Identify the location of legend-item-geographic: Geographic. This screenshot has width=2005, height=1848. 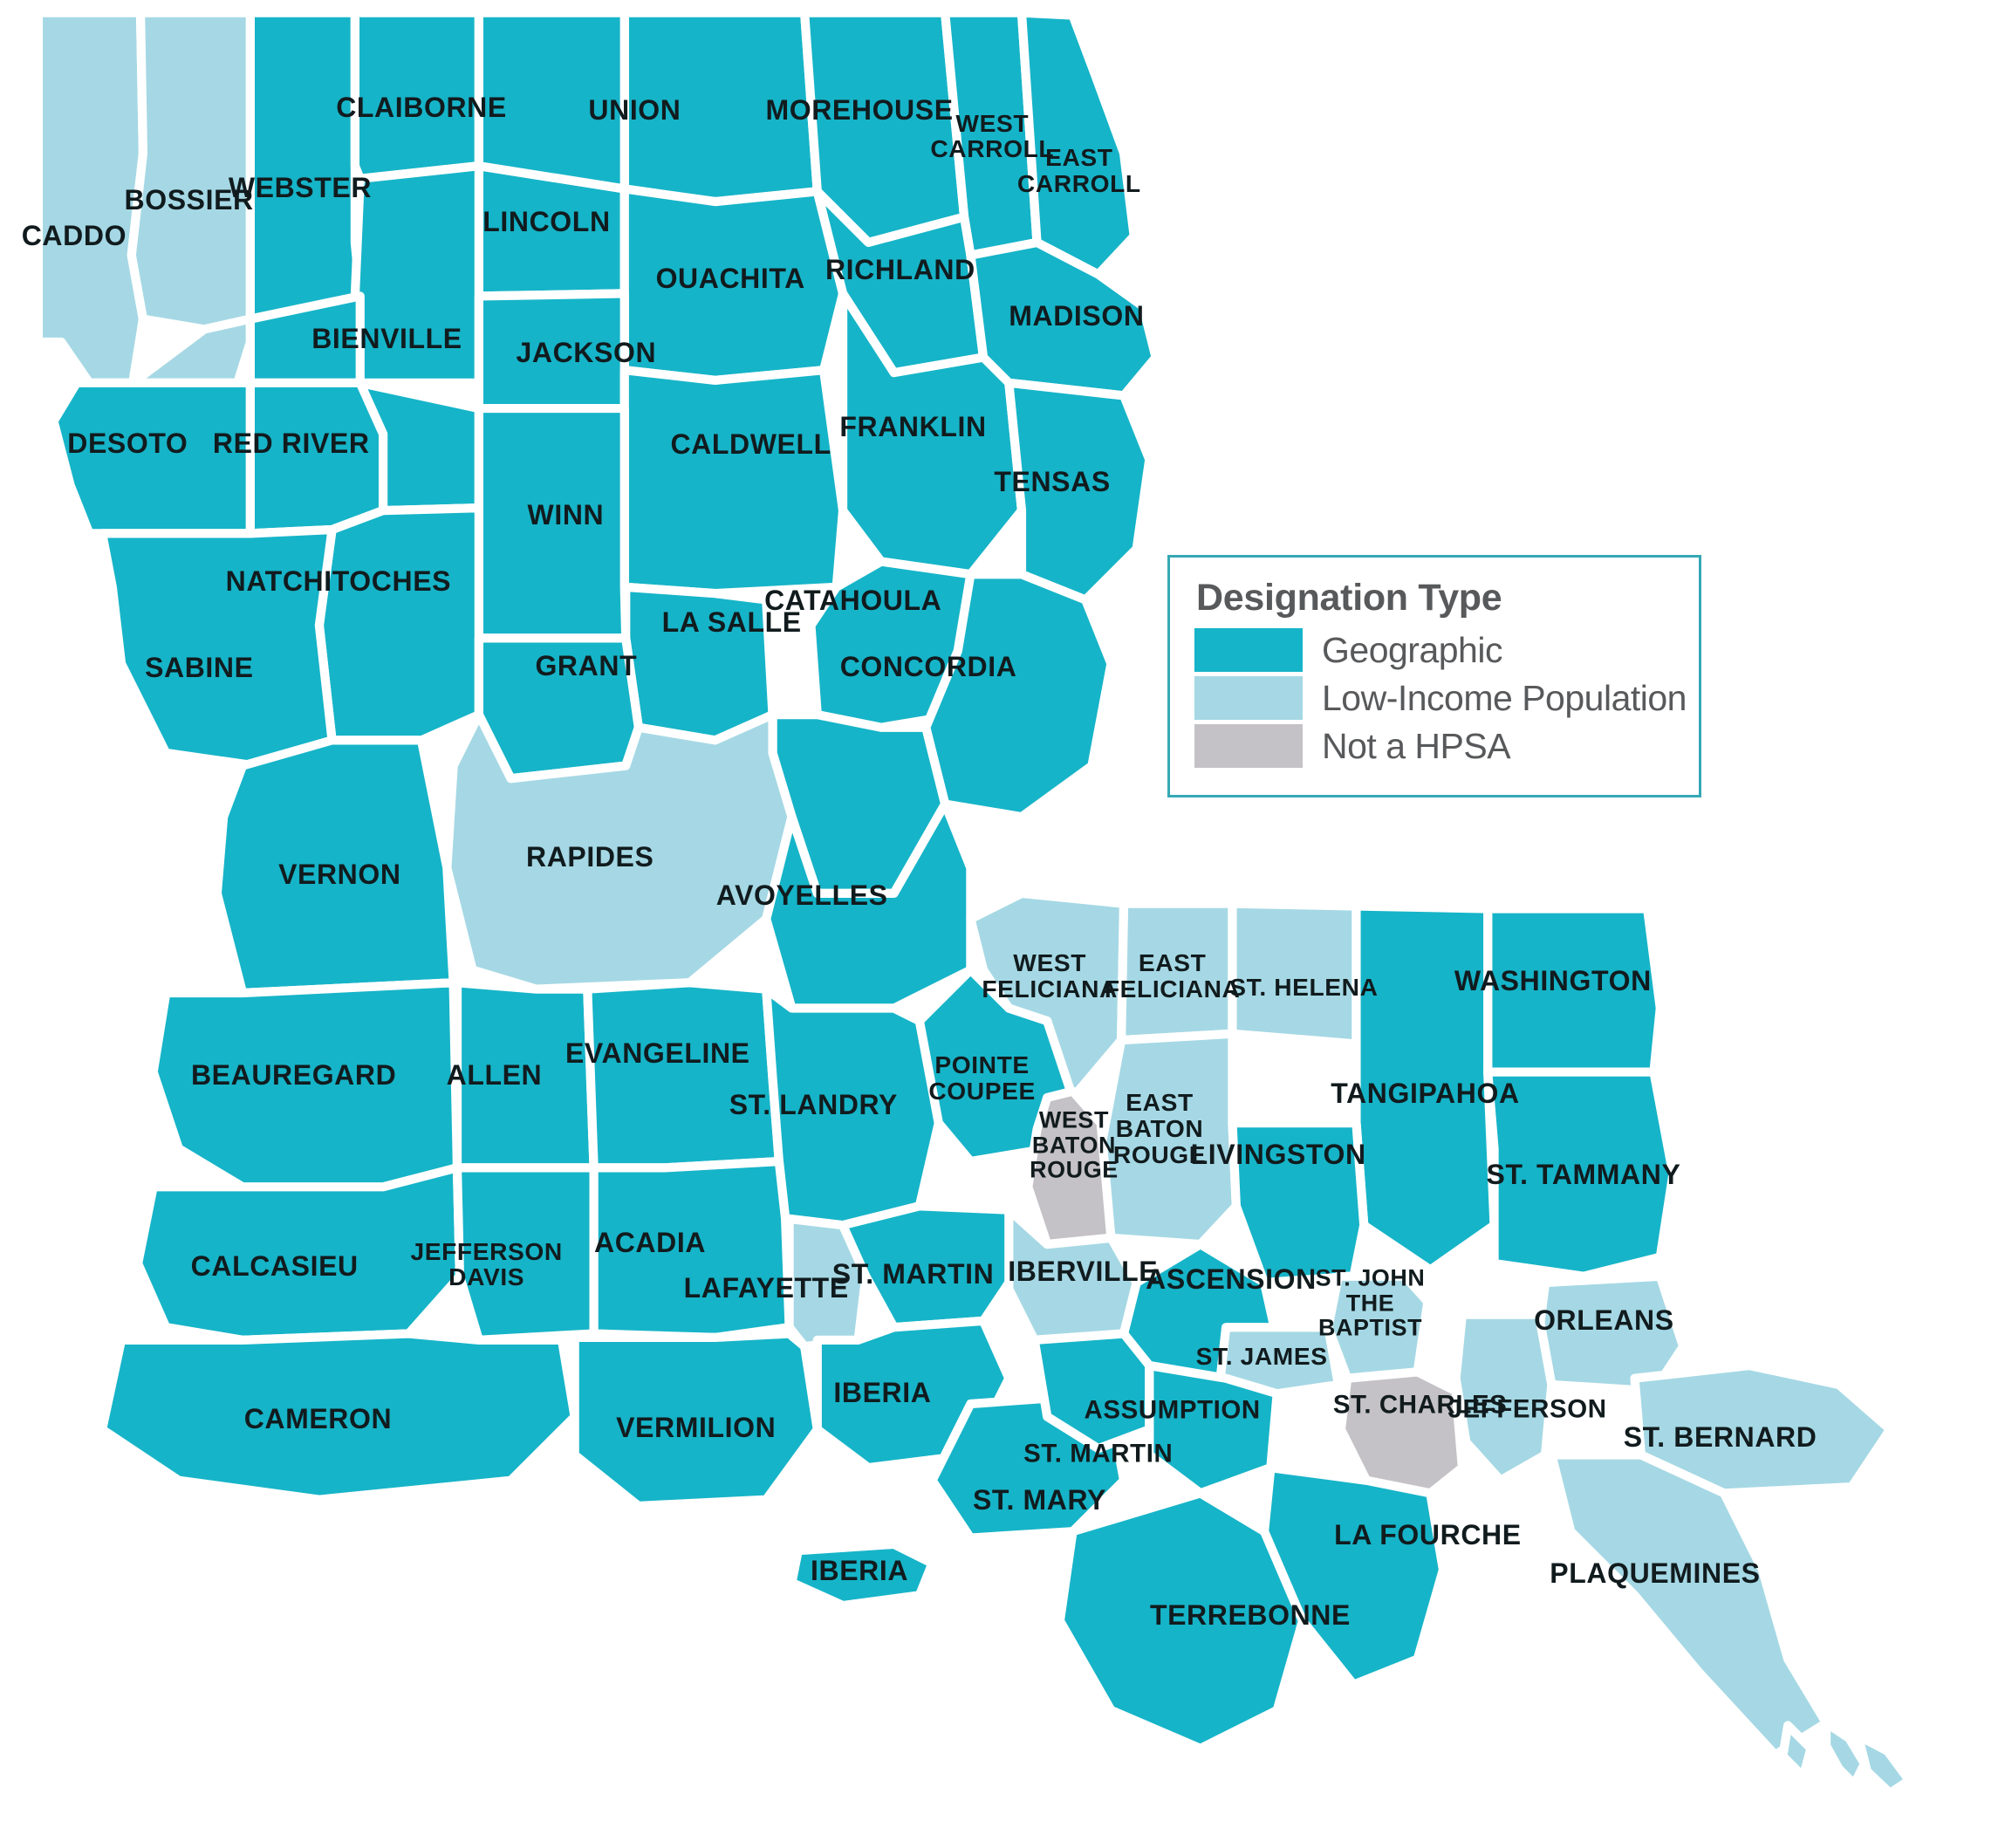
(1434, 650).